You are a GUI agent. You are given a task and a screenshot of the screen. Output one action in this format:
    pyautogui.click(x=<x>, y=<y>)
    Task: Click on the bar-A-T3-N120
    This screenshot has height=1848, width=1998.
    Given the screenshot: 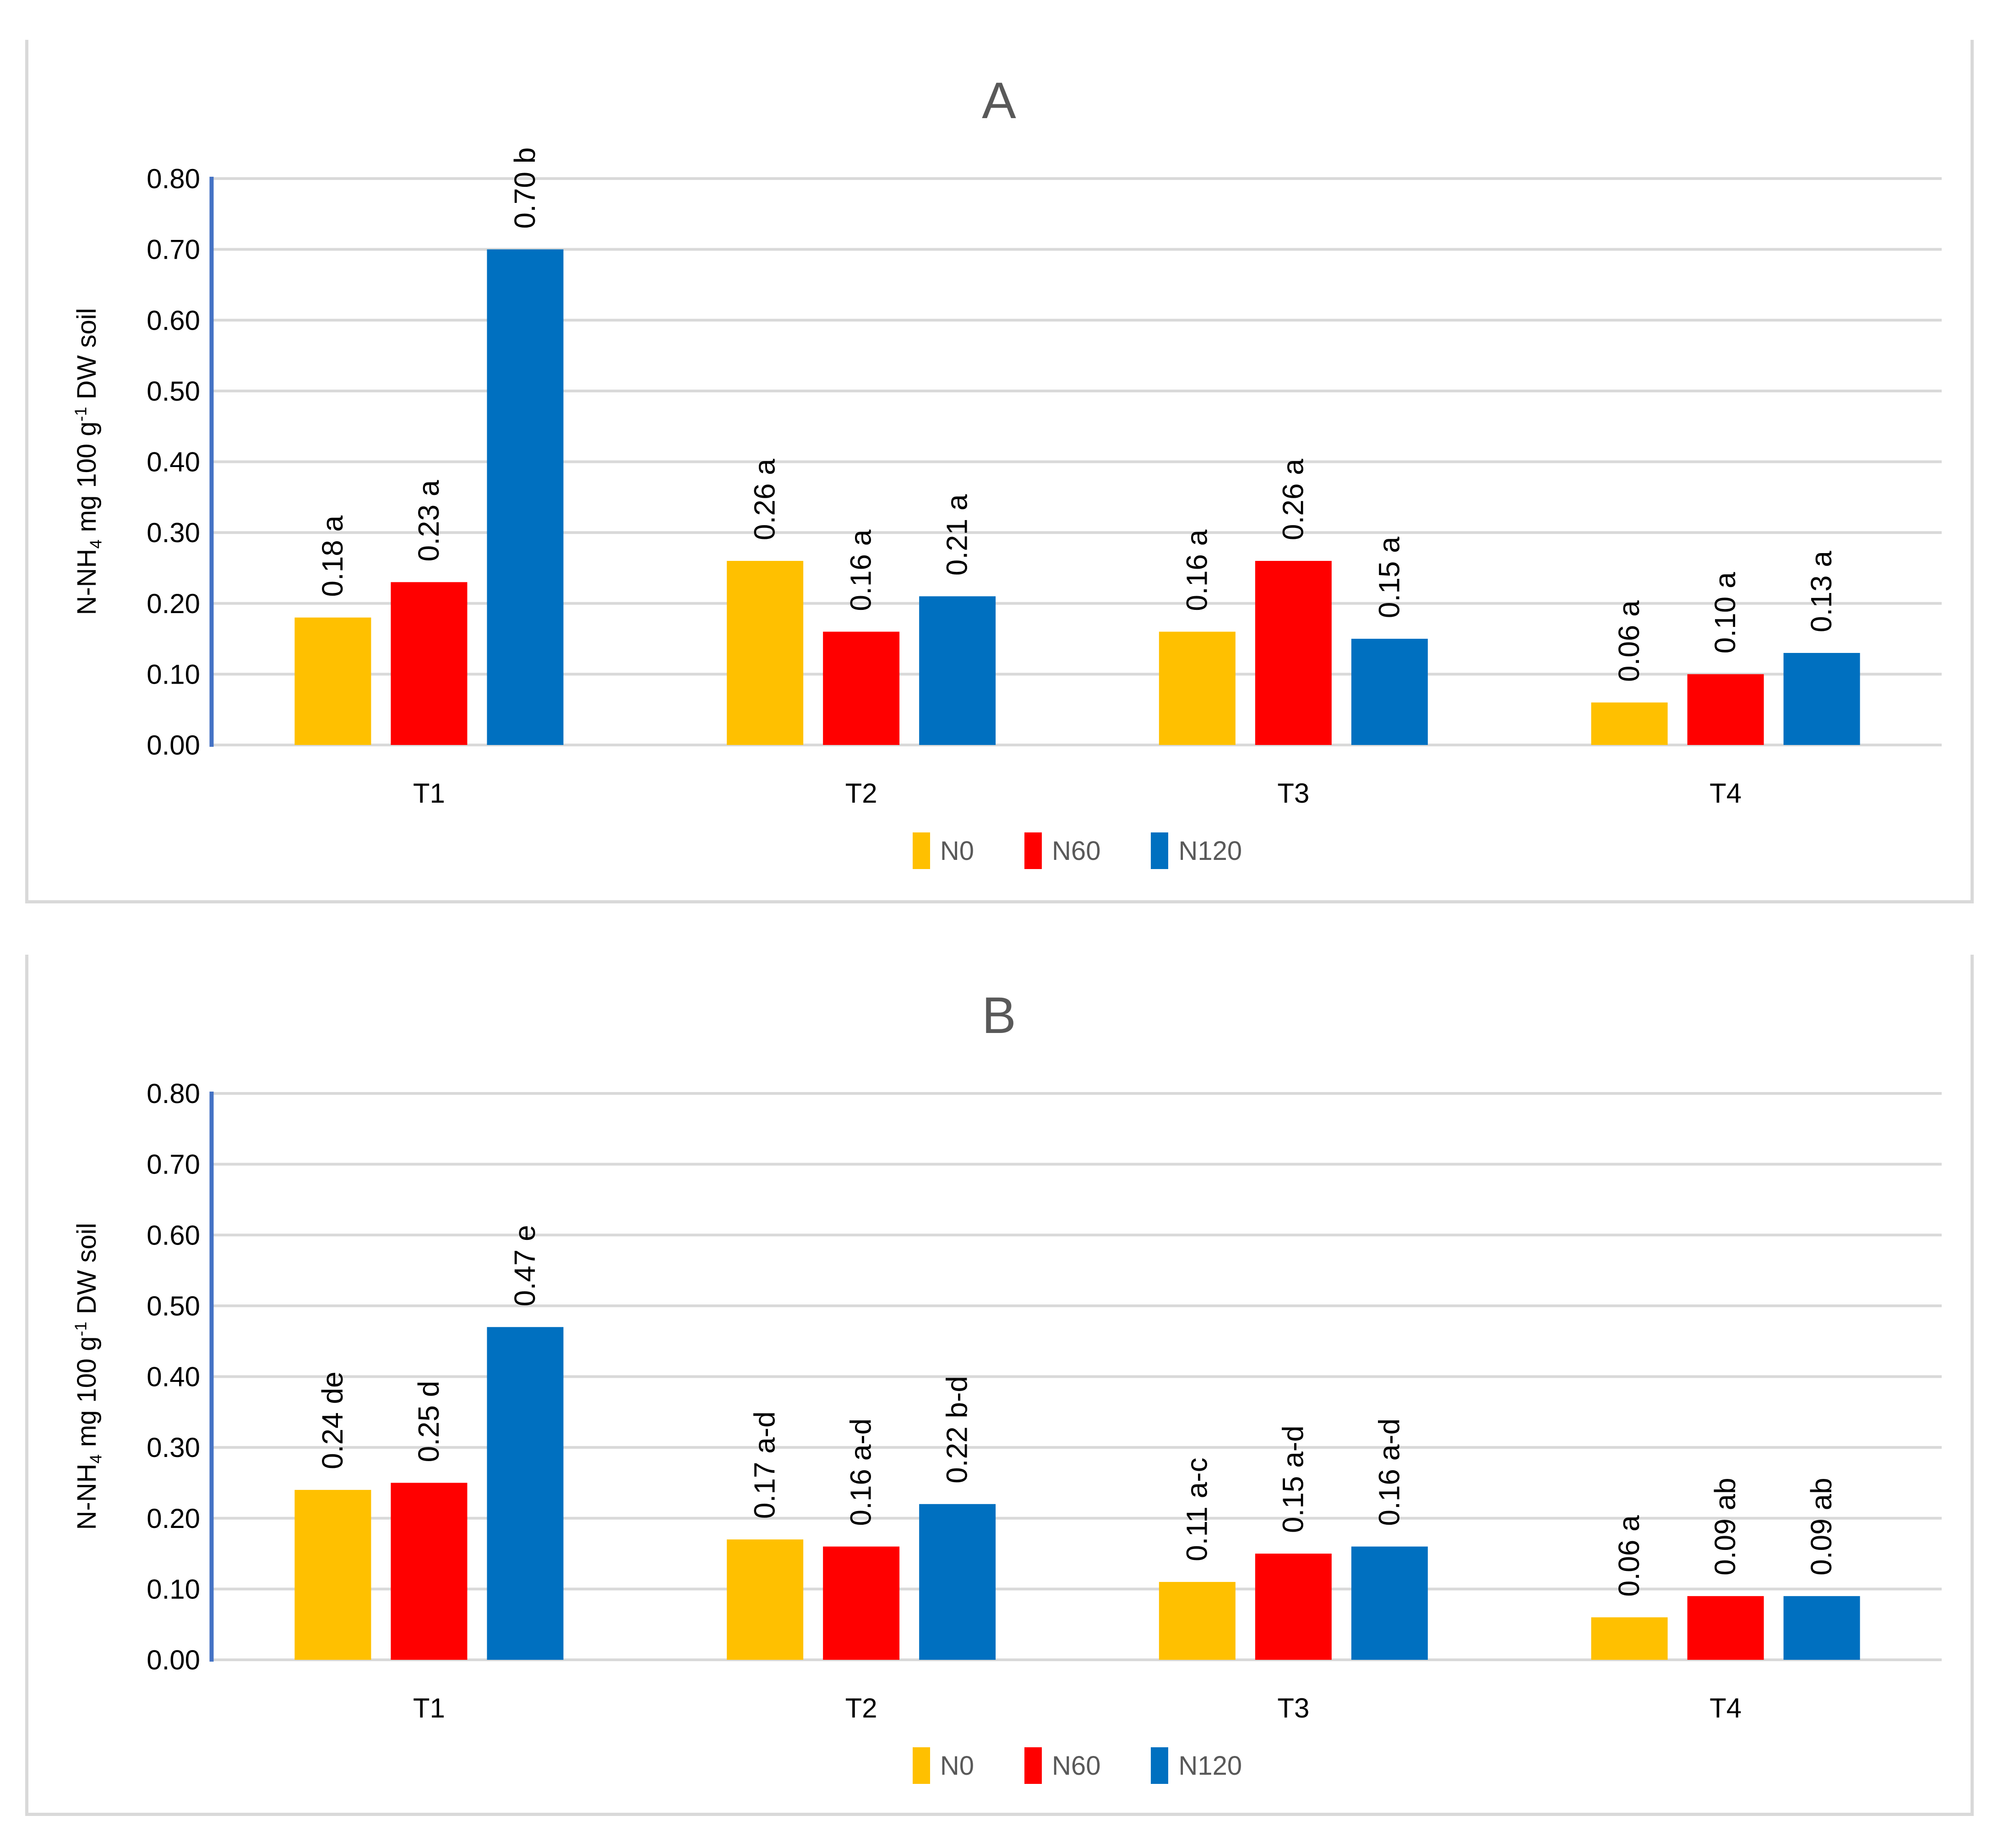 What is the action you would take?
    pyautogui.click(x=1389, y=692)
    